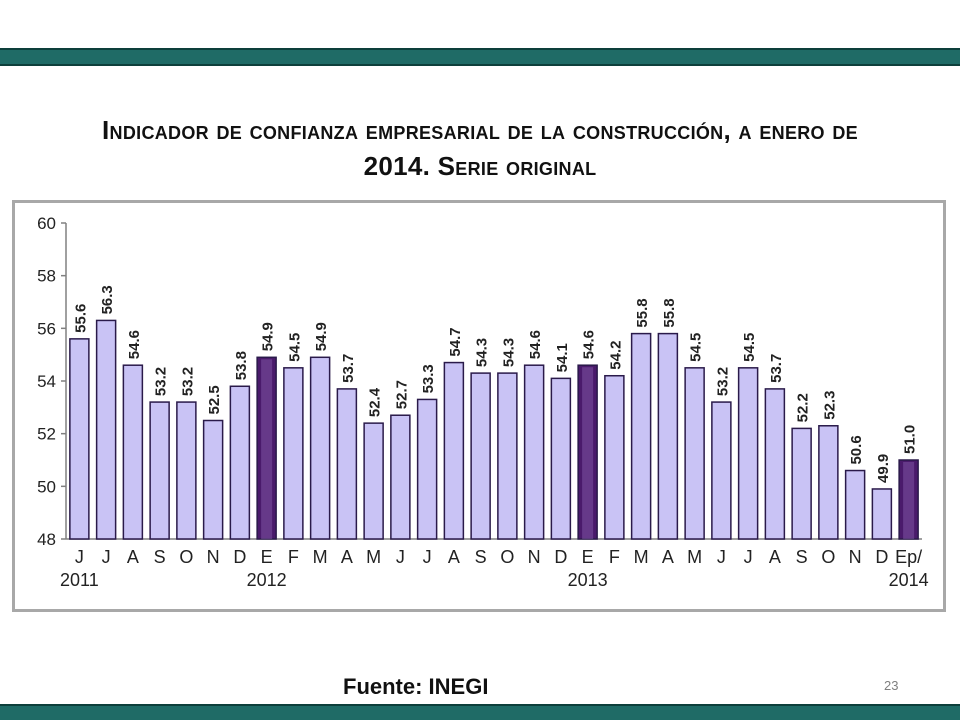  I want to click on y-tick-label: 56, so click(46, 328).